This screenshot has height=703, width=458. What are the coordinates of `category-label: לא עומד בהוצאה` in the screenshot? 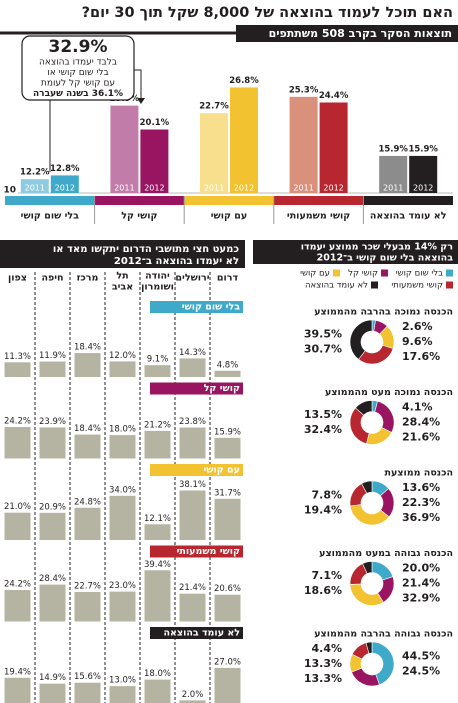 It's located at (408, 216).